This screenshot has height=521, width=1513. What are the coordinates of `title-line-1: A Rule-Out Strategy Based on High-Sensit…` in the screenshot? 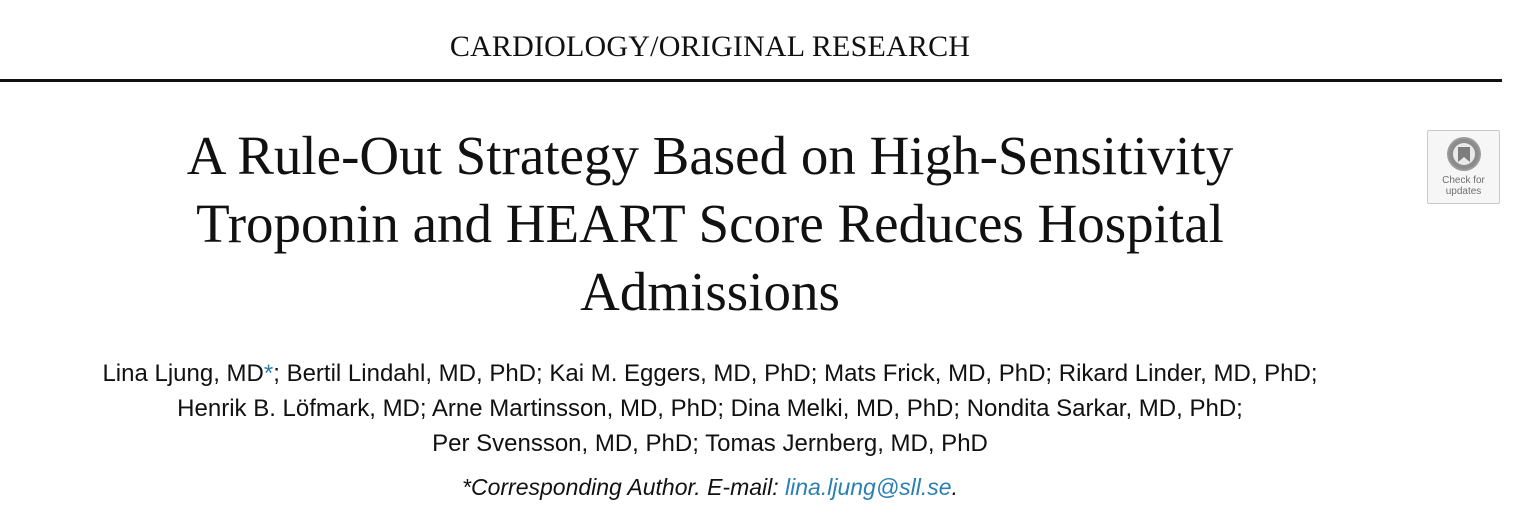 It's located at (710, 155).